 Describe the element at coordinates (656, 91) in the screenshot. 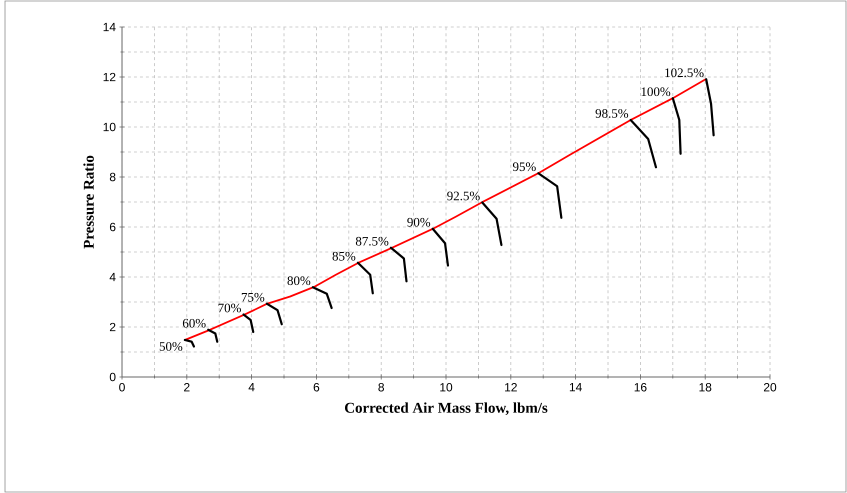

I see `series-label: 100%` at that location.